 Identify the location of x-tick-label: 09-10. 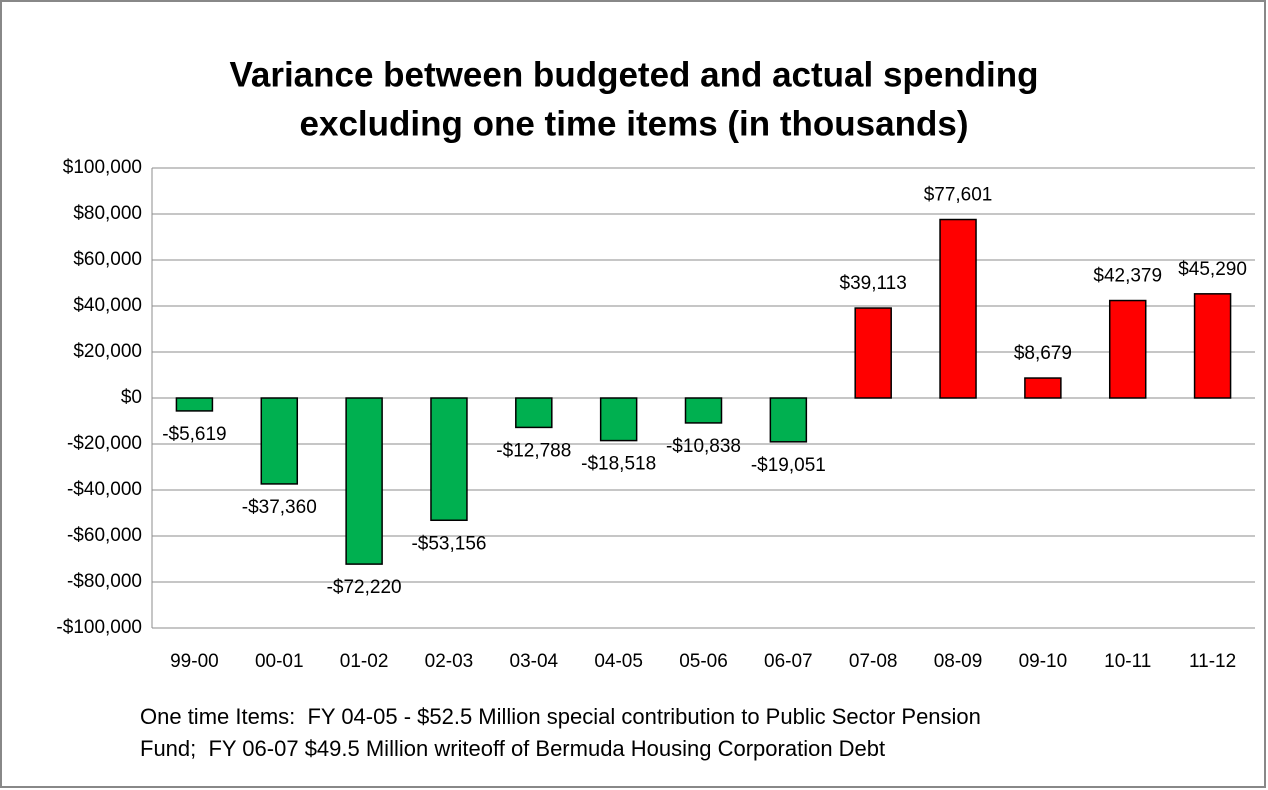
(1043, 661).